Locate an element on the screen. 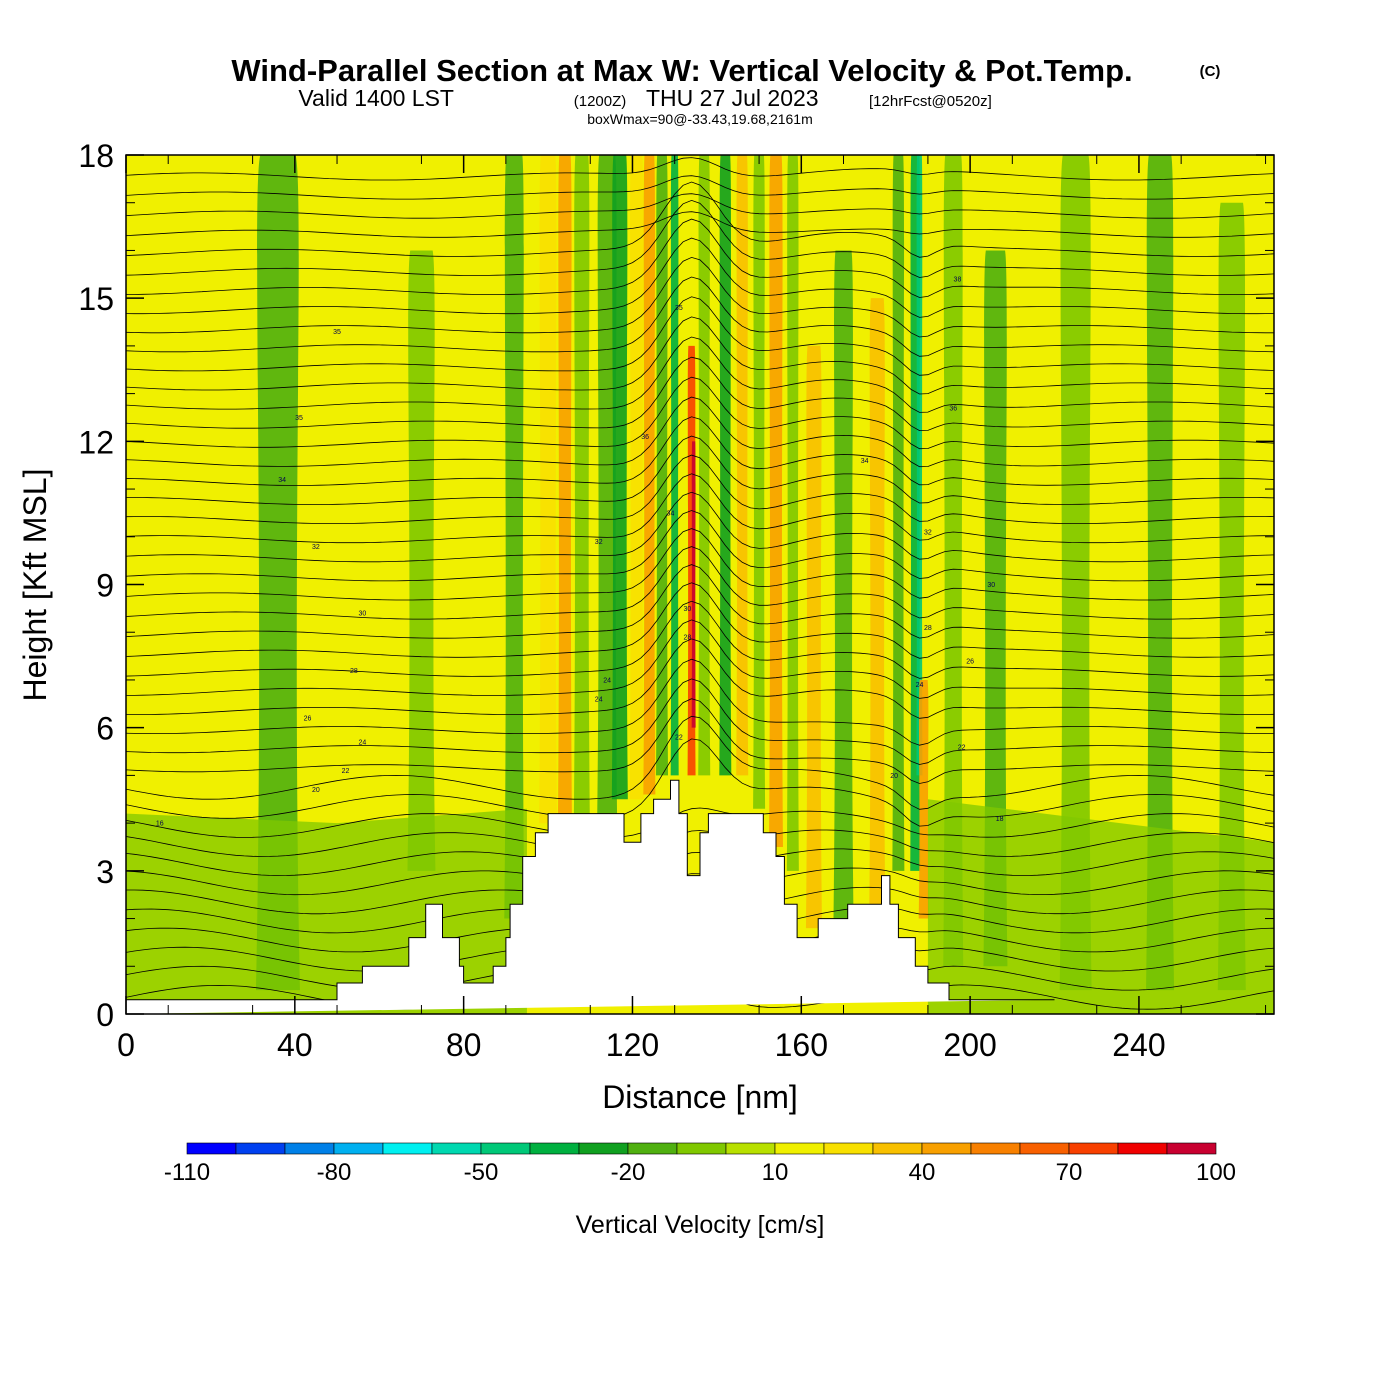  x-tick-label: 80 is located at coordinates (464, 1045).